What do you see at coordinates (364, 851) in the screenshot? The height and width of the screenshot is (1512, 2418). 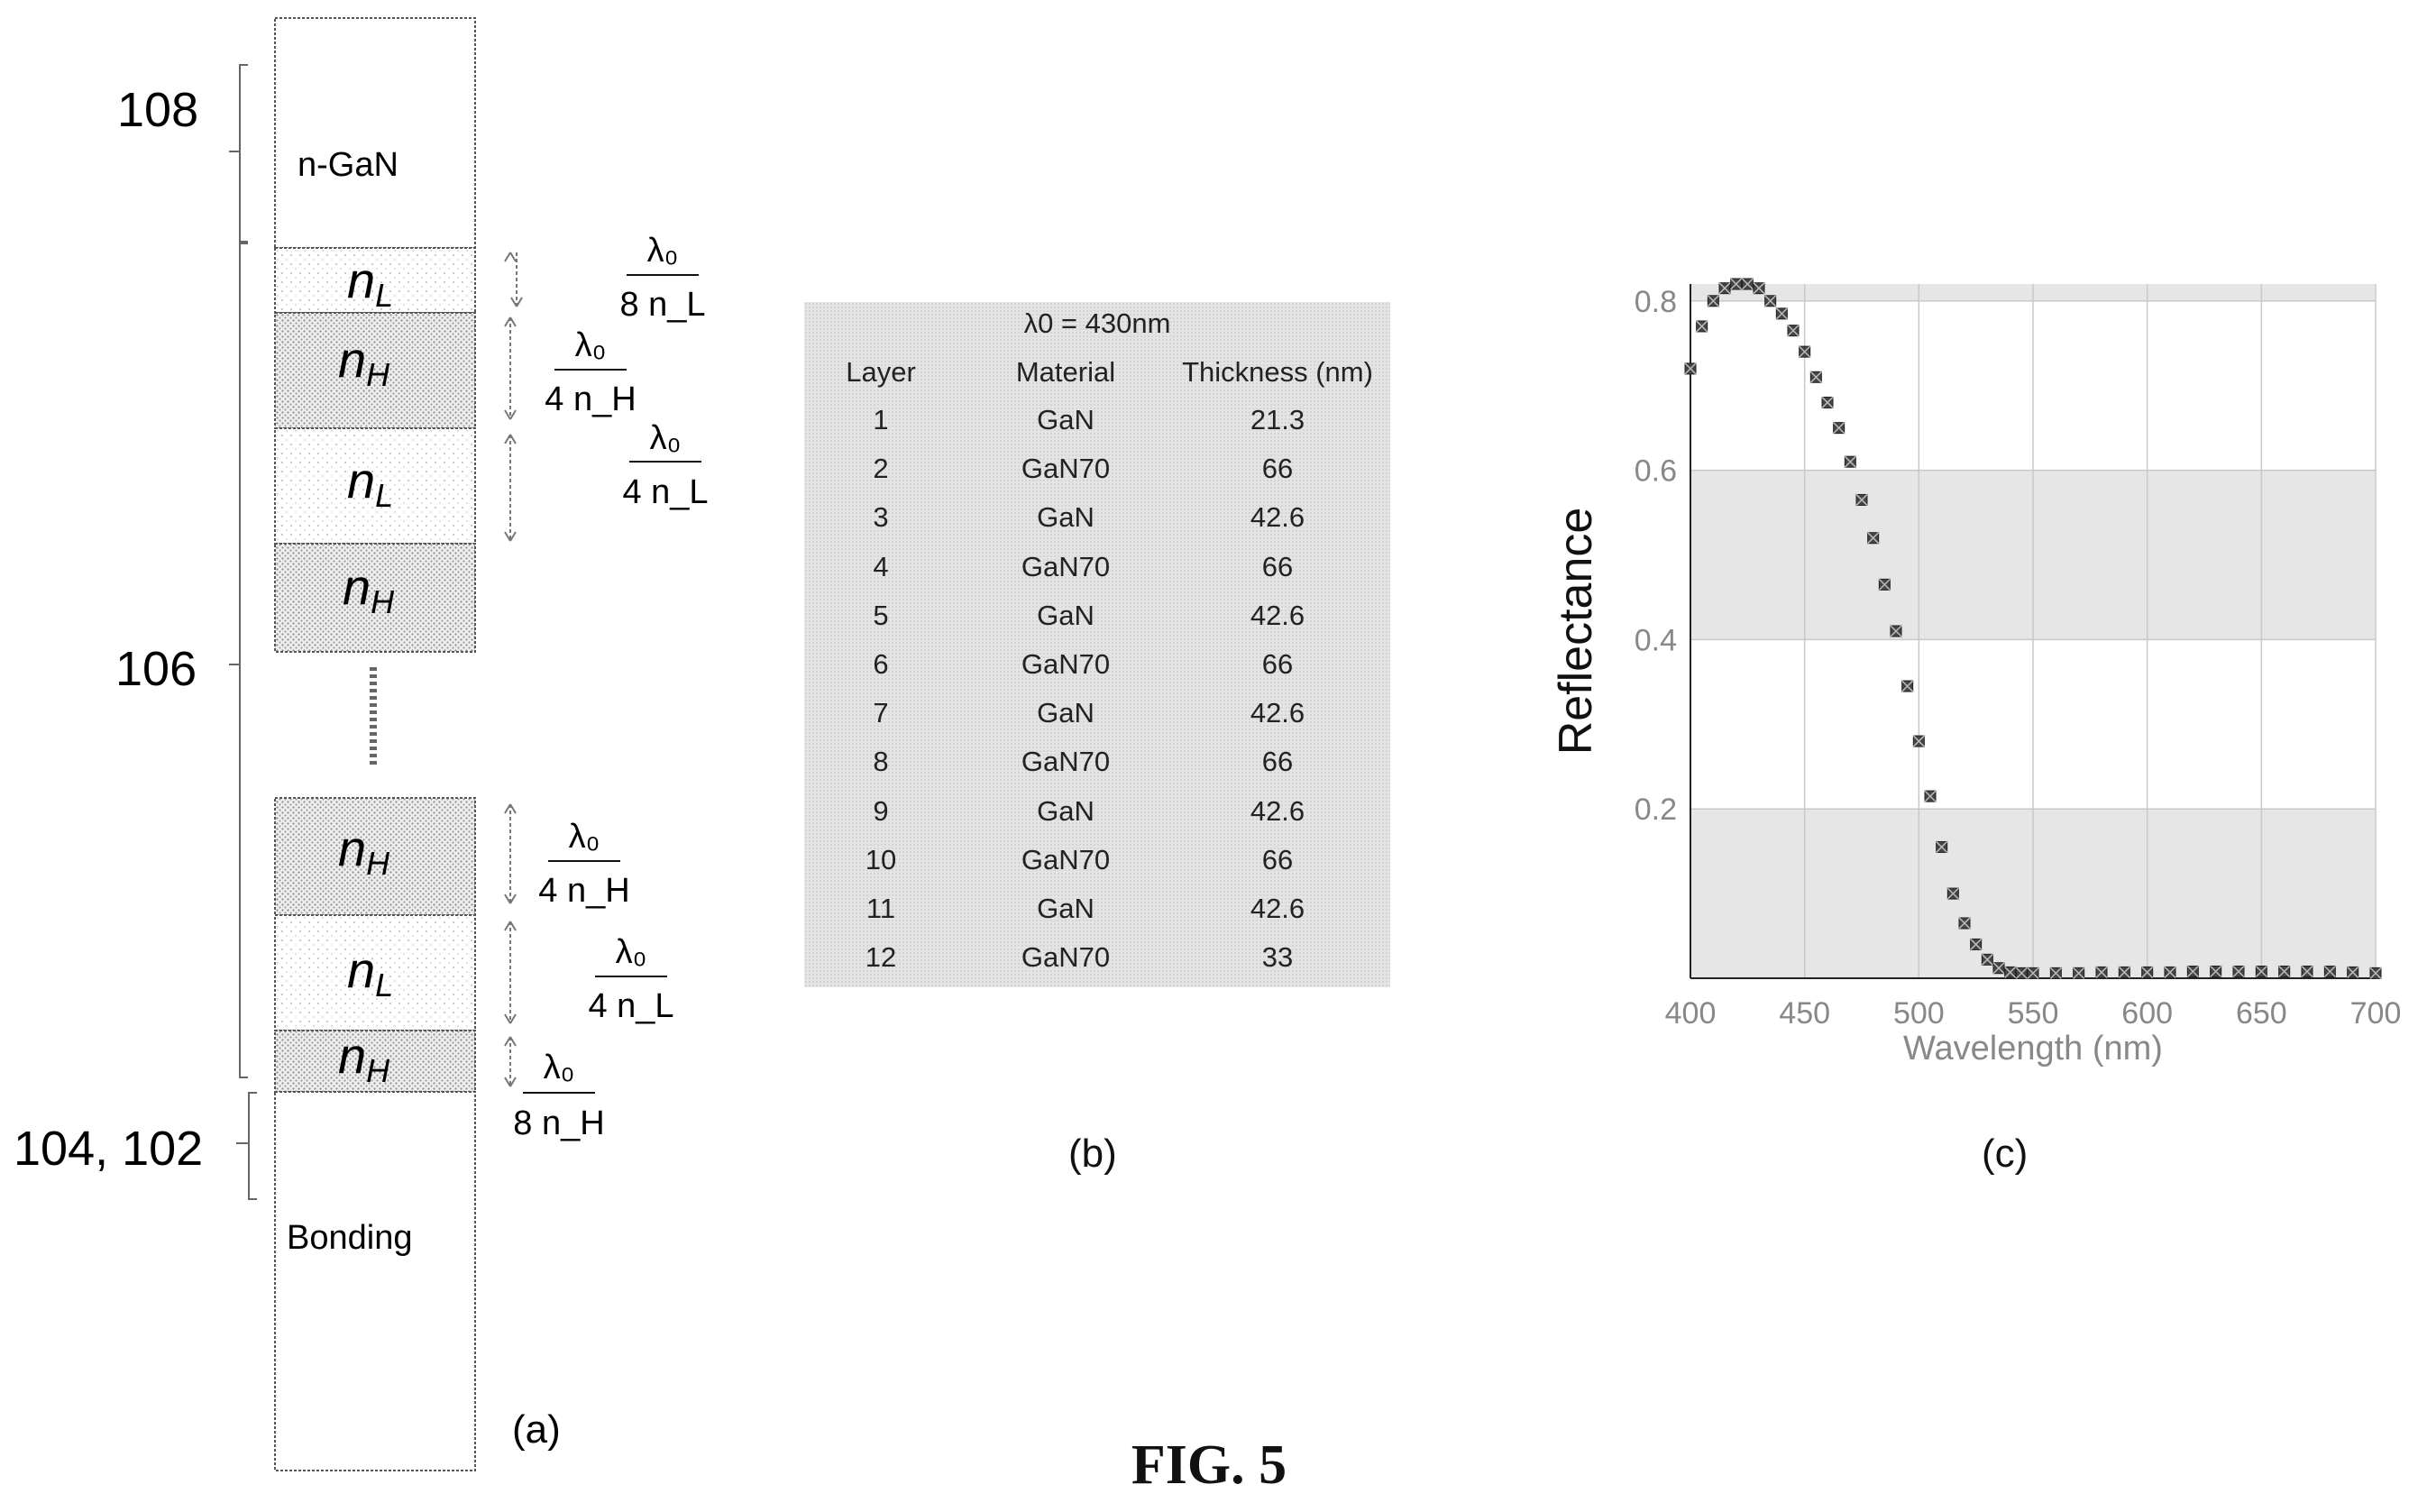 I see `layer-symbol-nh-3: nH` at bounding box center [364, 851].